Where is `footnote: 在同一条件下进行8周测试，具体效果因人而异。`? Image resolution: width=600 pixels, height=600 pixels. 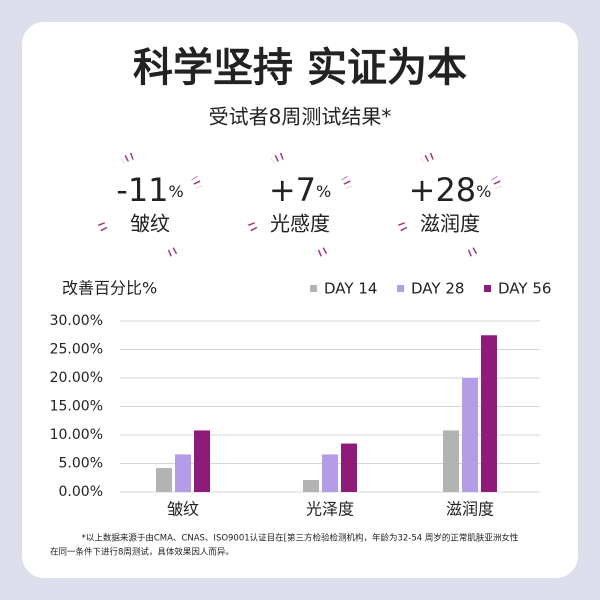 footnote: 在同一条件下进行8周测试，具体效果因人而异。 is located at coordinates (142, 552).